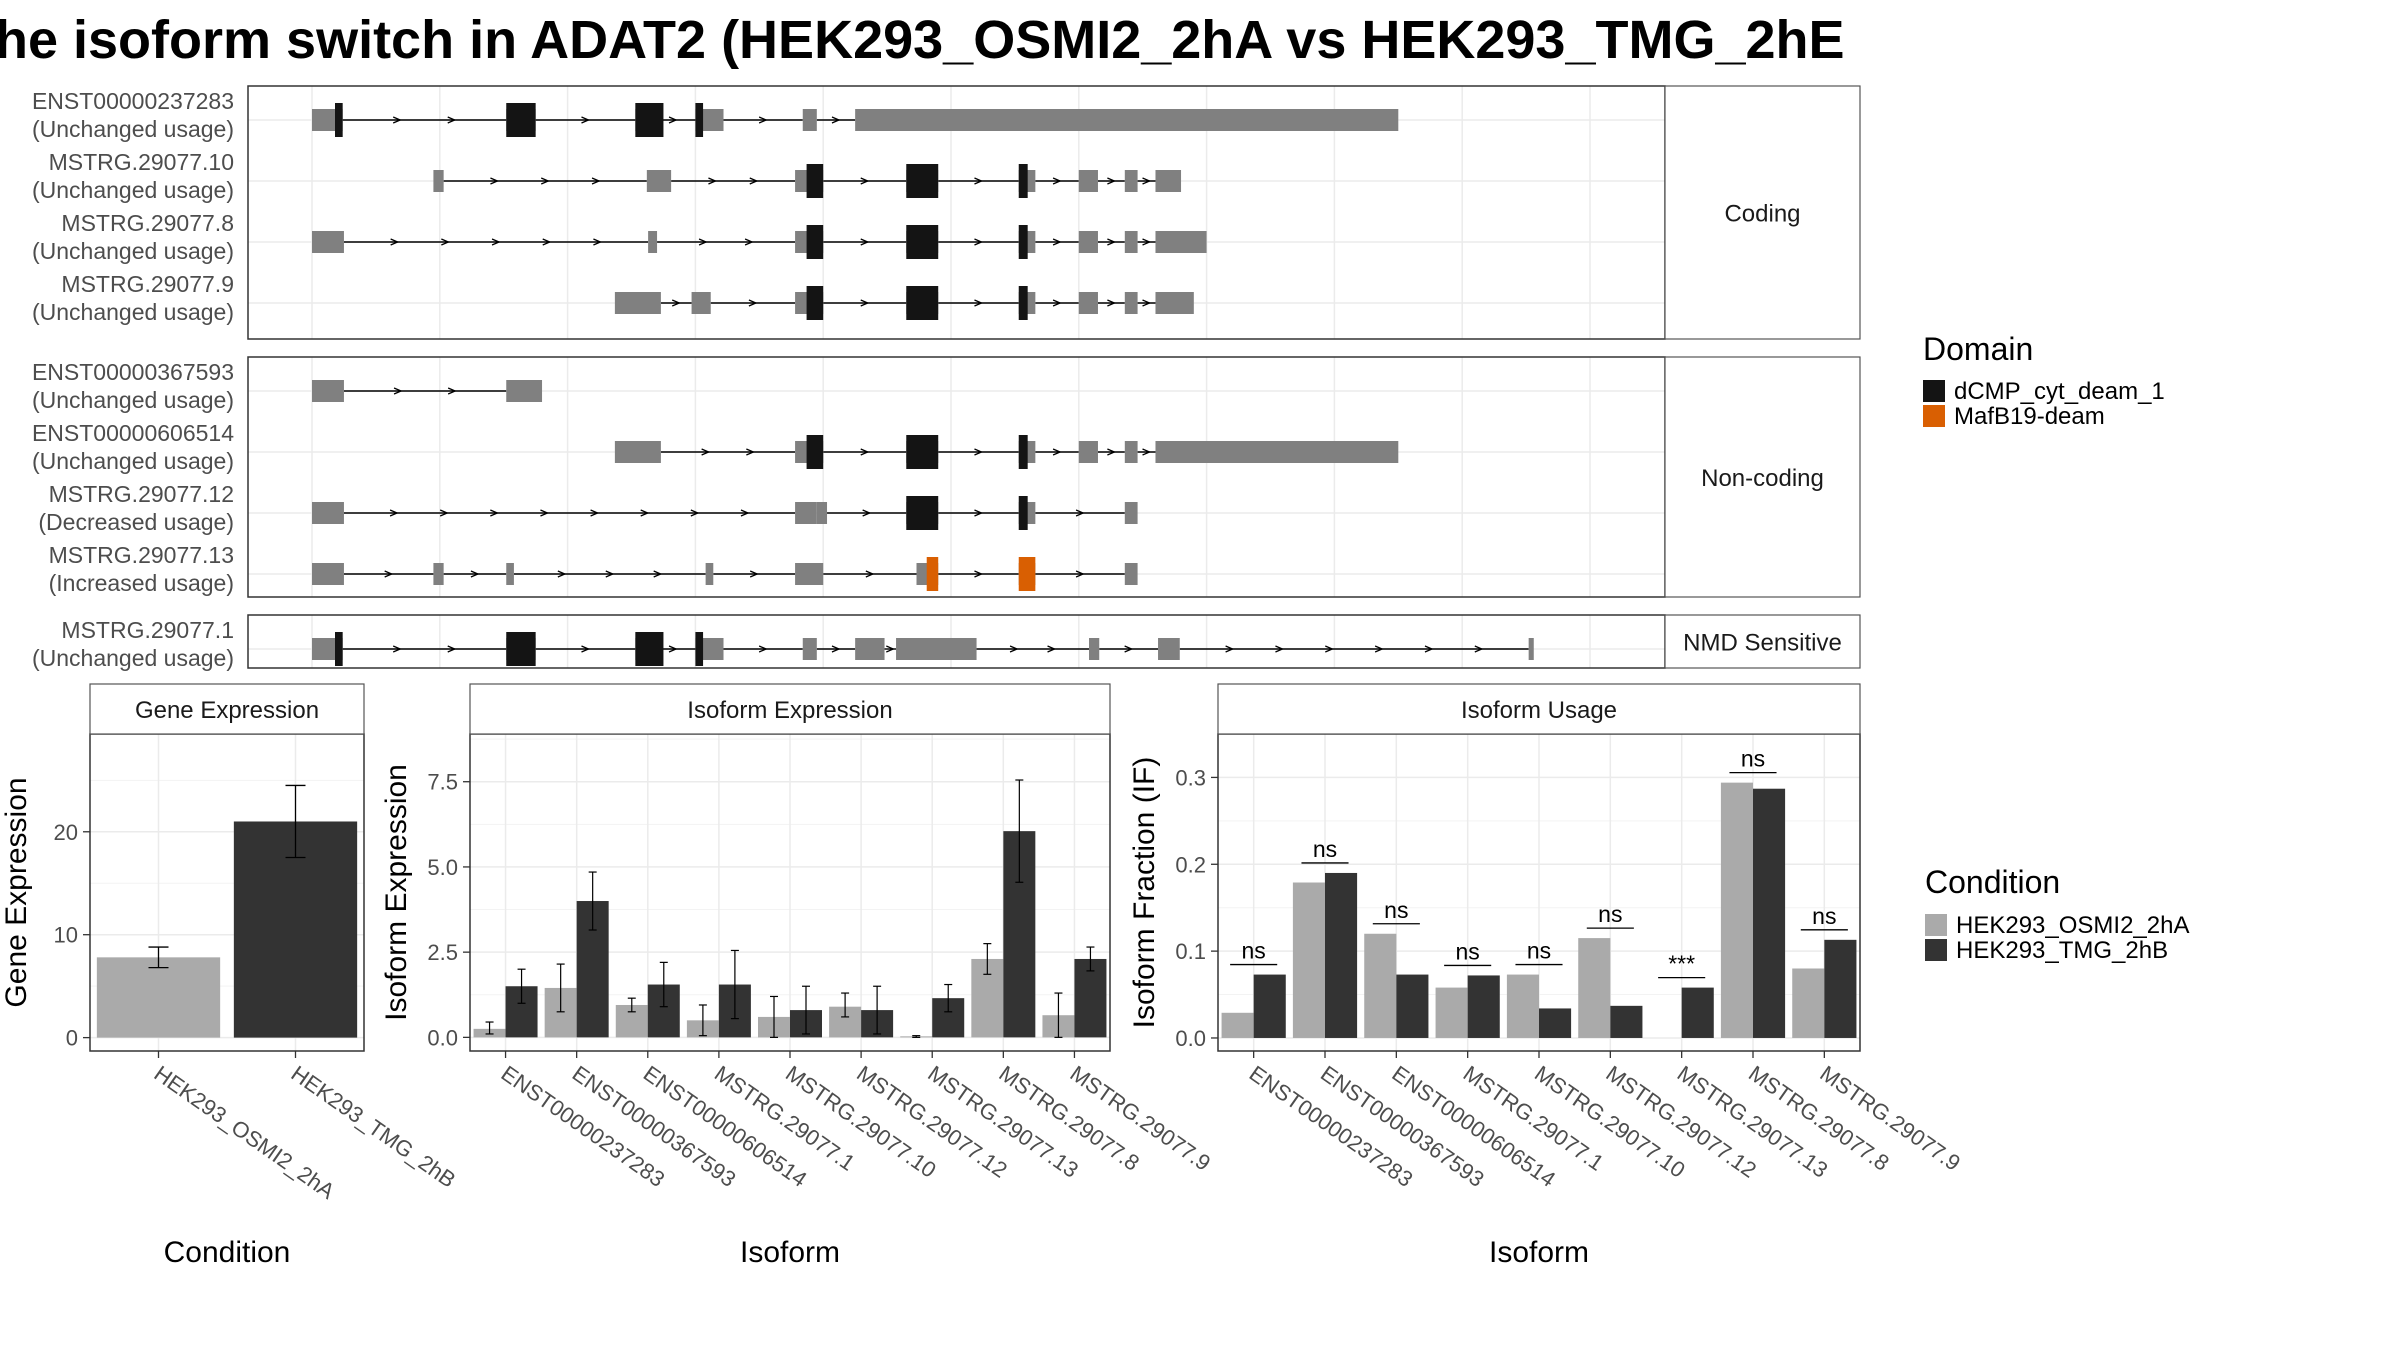 This screenshot has width=2400, height=1350. What do you see at coordinates (1027, 574) in the screenshot?
I see `domain-mafb` at bounding box center [1027, 574].